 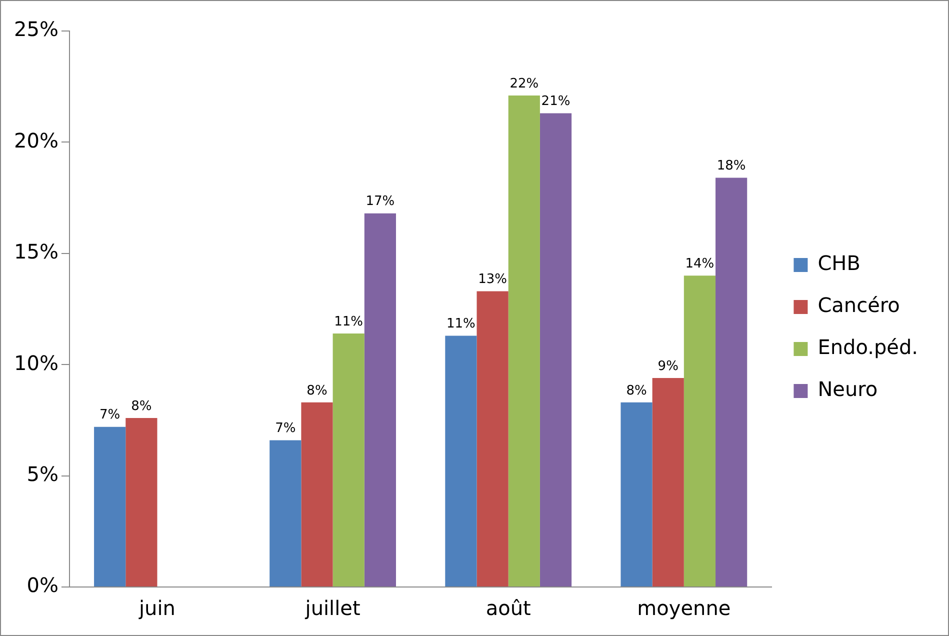 I want to click on y-tick-label: 15%, so click(x=36, y=252).